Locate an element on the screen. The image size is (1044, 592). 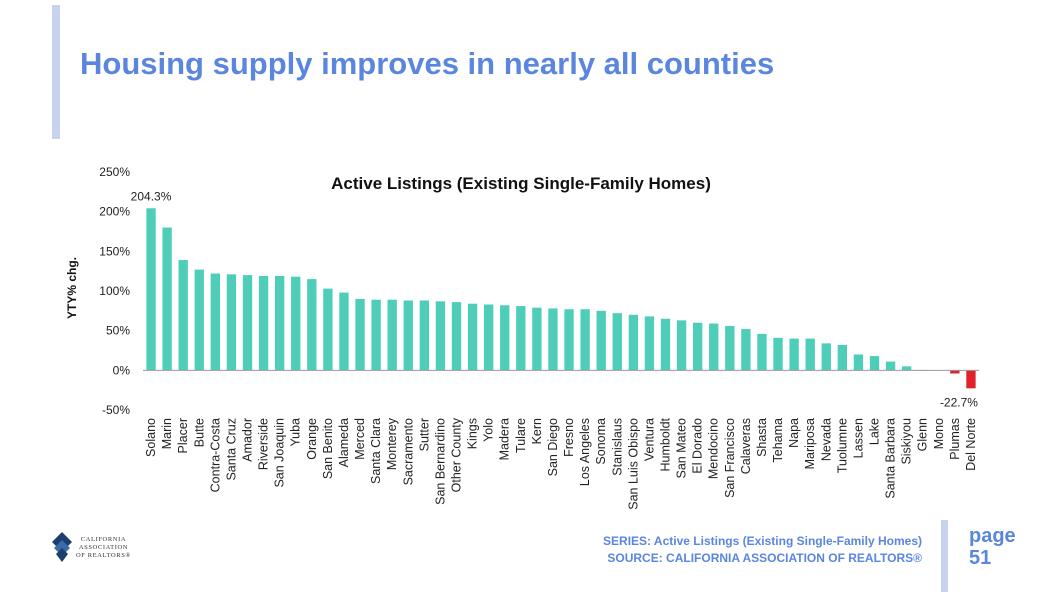
x-tick-label: San Diego is located at coordinates (553, 447).